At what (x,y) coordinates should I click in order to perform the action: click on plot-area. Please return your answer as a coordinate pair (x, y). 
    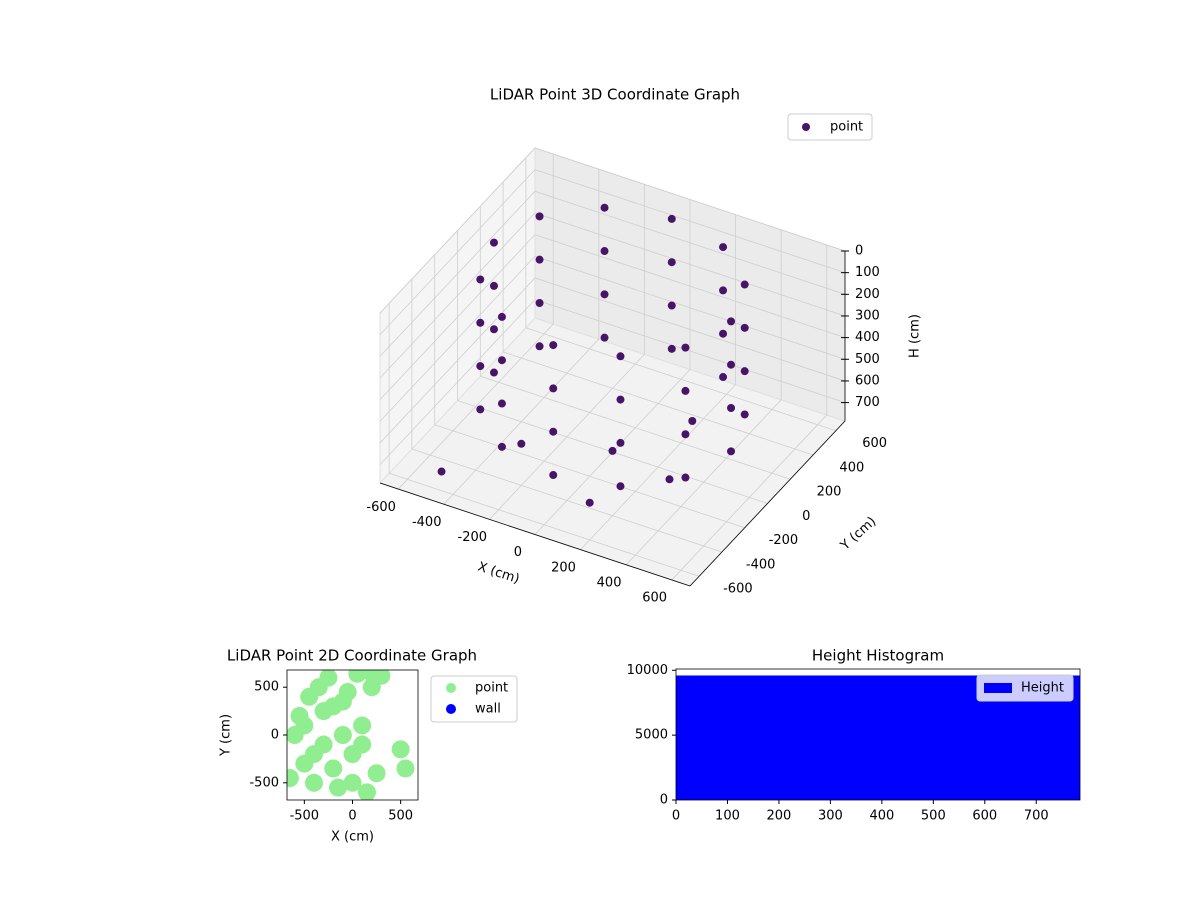
    Looking at the image, I should click on (351, 735).